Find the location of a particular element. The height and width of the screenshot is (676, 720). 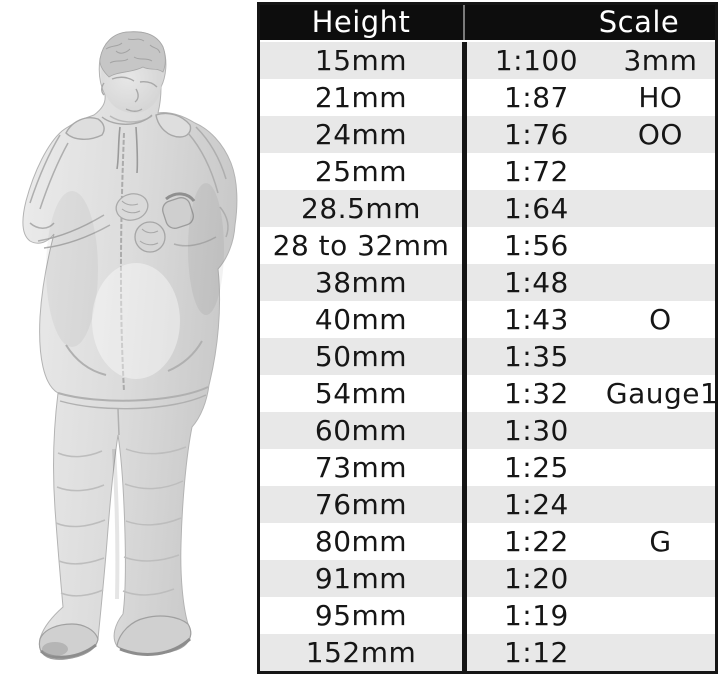

height-value: 25mm is located at coordinates (361, 171).